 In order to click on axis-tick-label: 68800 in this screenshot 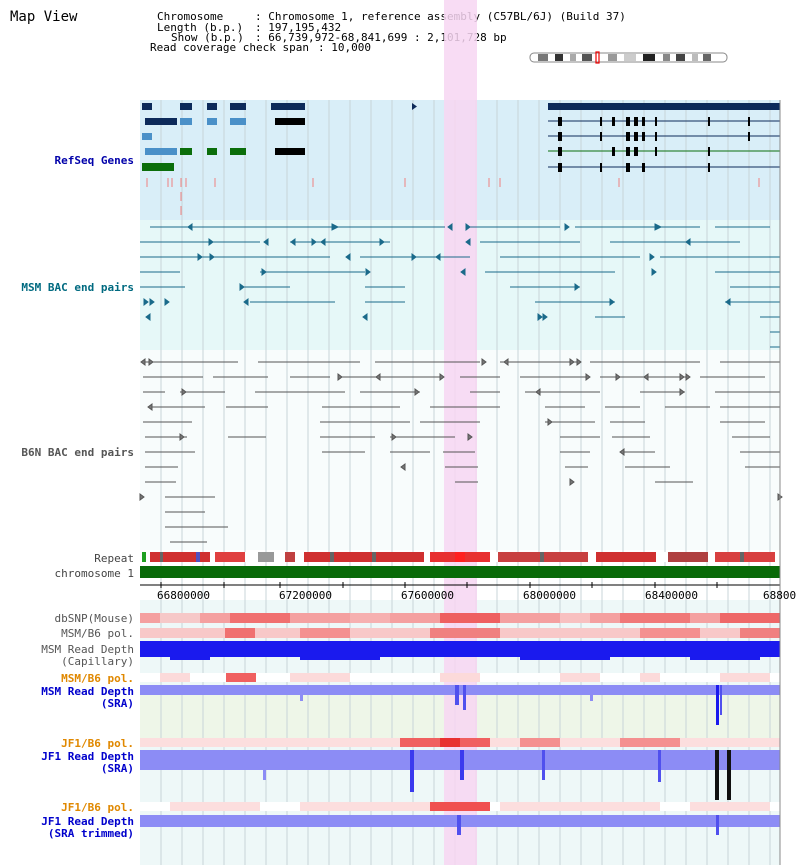, I will do `click(780, 595)`.